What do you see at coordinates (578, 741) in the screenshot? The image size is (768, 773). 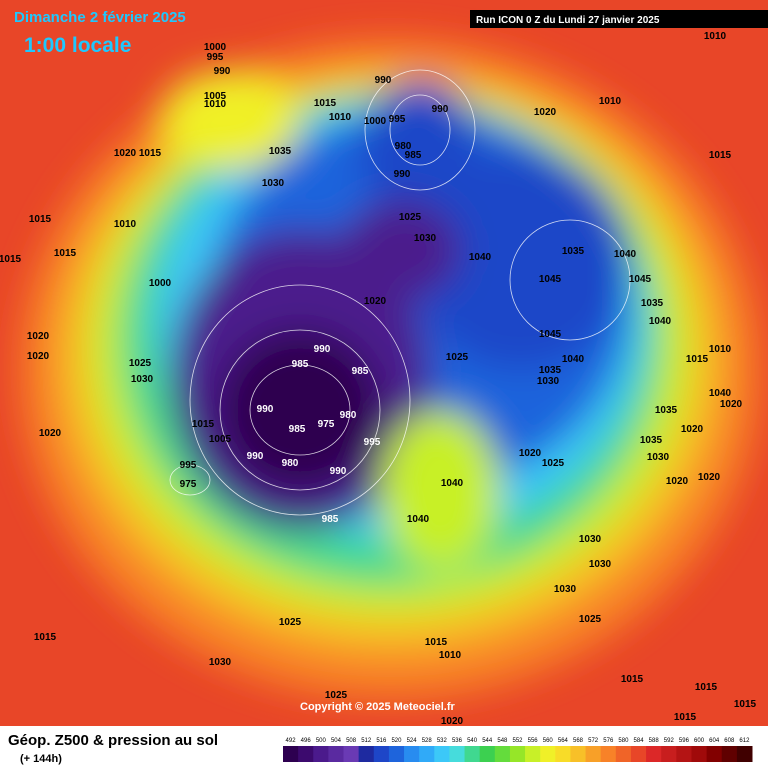 I see `scale-label: 568` at bounding box center [578, 741].